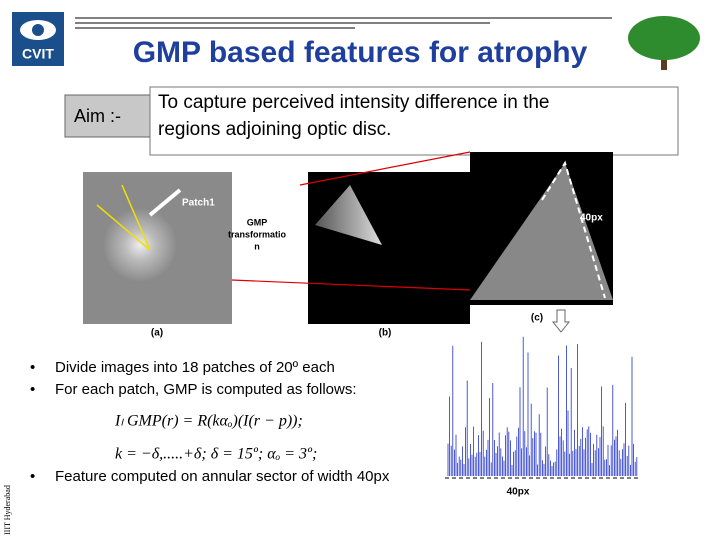 Image resolution: width=720 pixels, height=540 pixels. Describe the element at coordinates (518, 492) in the screenshot. I see `plot-label: 40px` at that location.